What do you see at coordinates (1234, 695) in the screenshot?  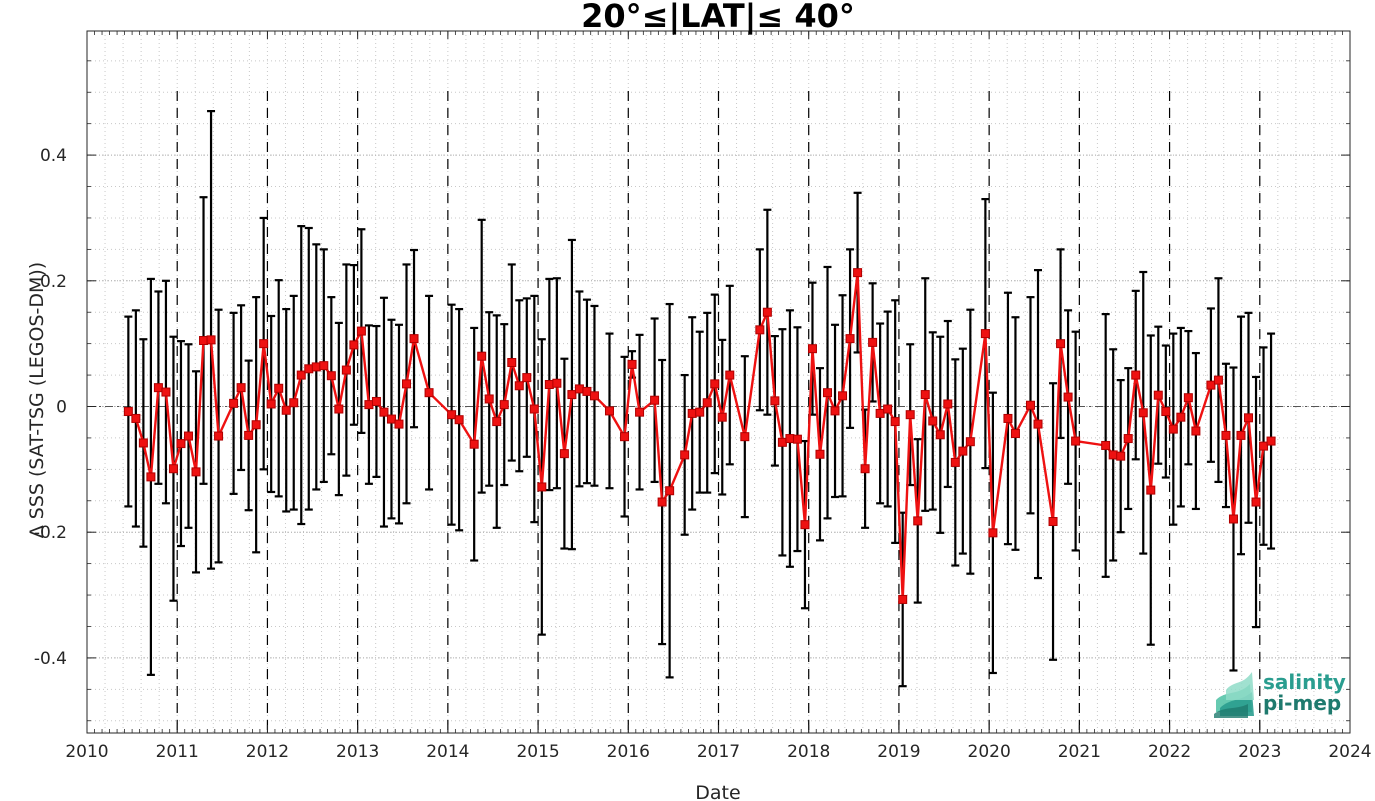 I see `logo-waves-icon` at bounding box center [1234, 695].